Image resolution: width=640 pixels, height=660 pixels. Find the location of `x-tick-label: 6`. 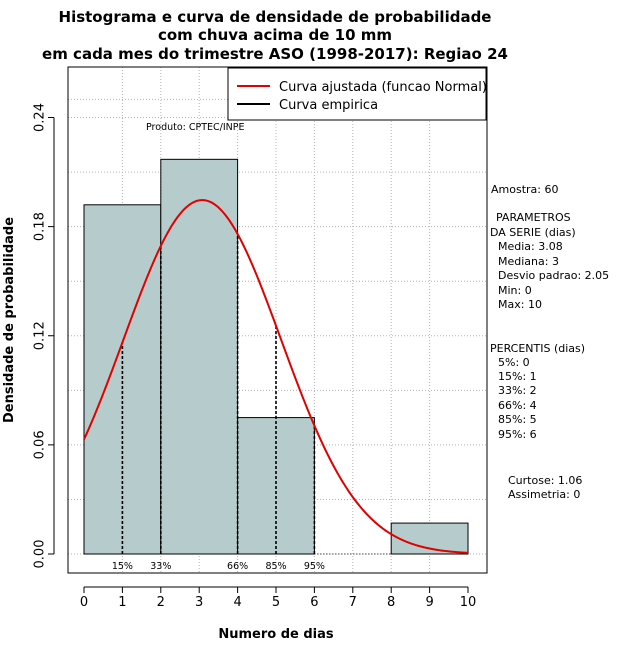

x-tick-label: 6 is located at coordinates (314, 602).